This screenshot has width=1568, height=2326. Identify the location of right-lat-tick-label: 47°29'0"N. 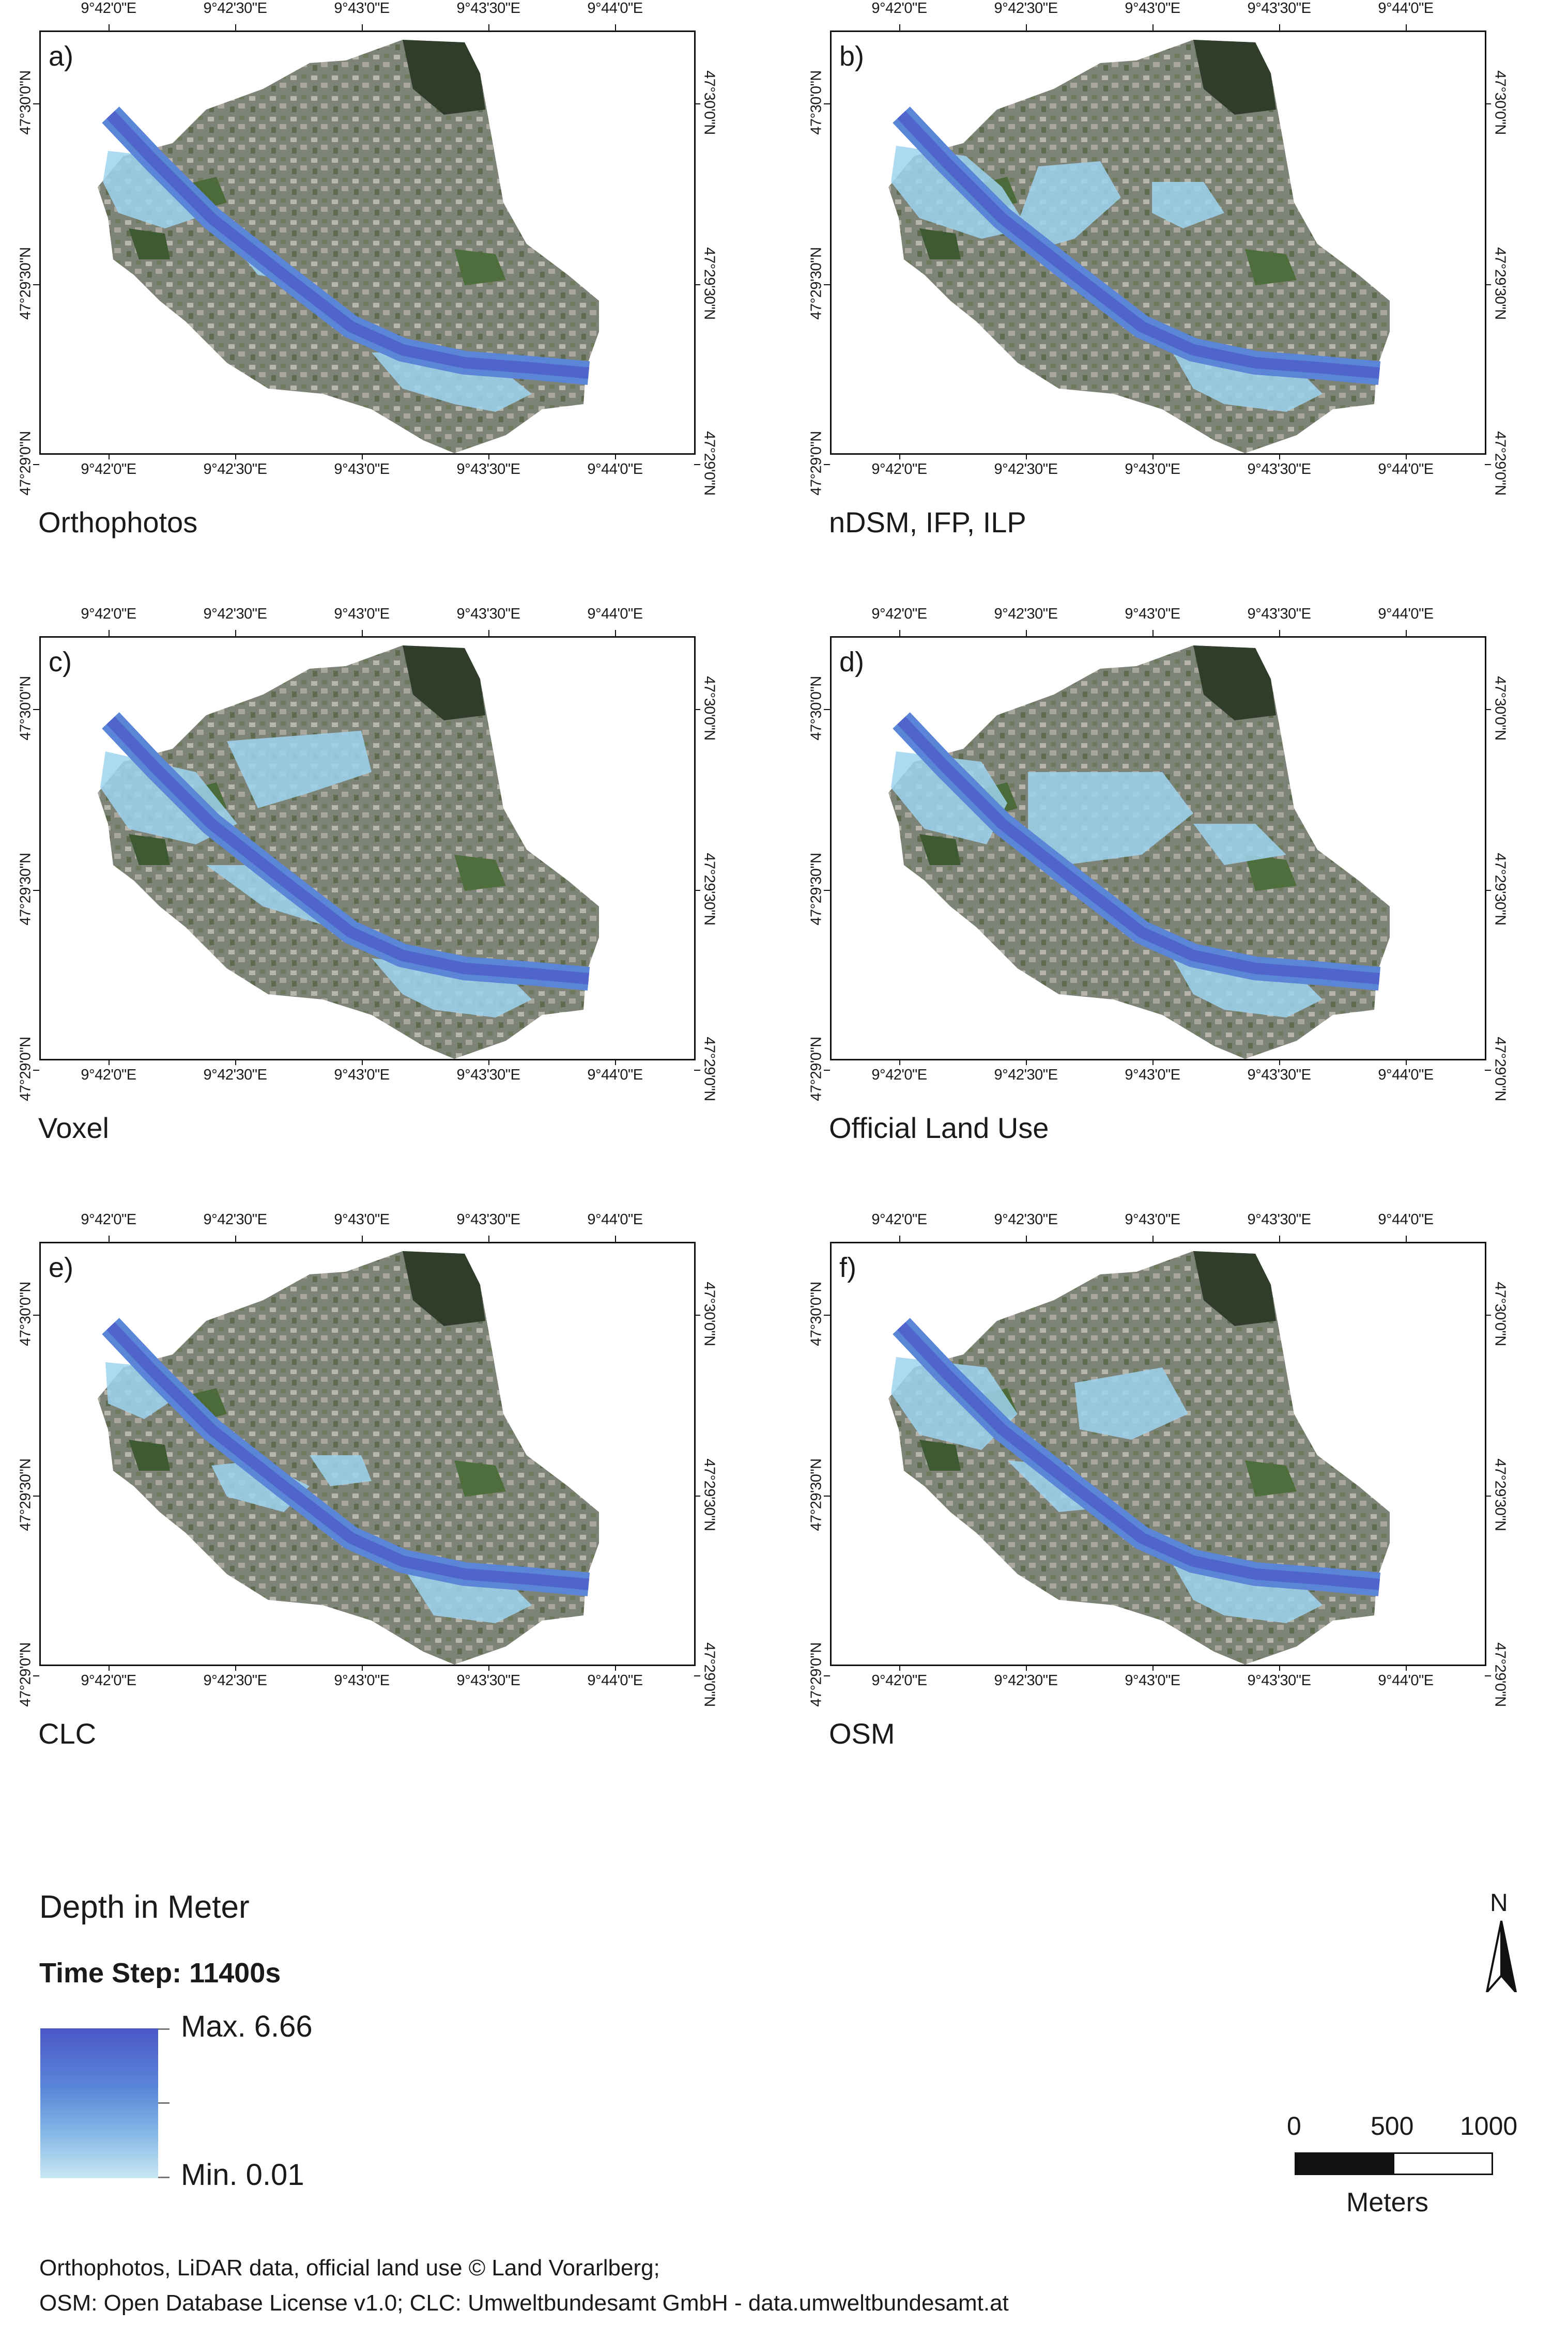
(1500, 1069).